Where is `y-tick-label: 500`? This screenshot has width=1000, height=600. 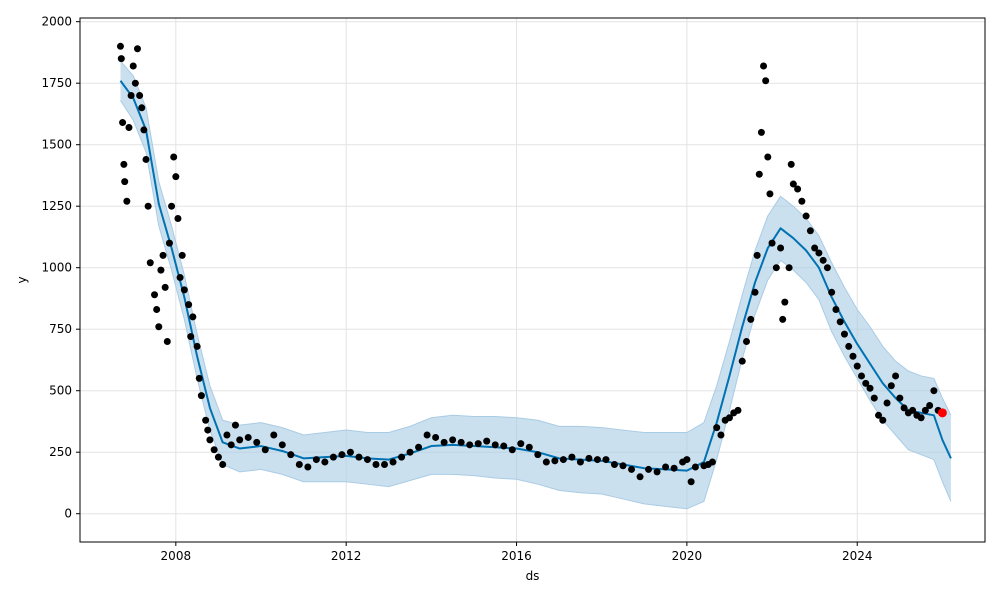
y-tick-label: 500 is located at coordinates (60, 391).